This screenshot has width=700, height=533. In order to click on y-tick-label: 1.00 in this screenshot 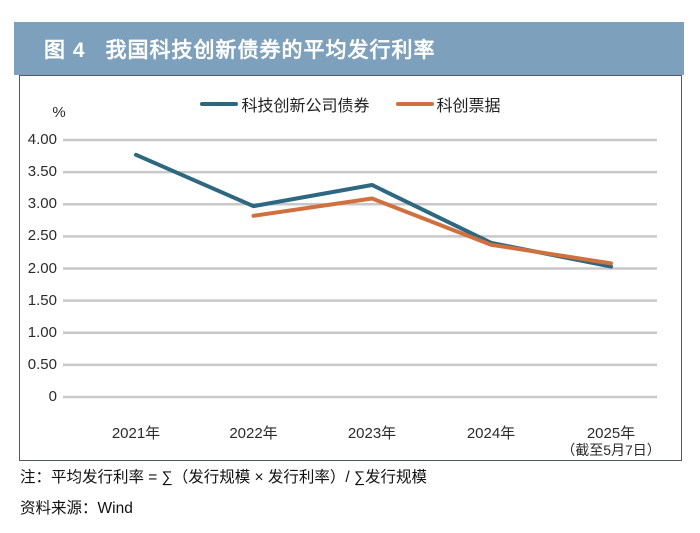, I will do `click(42, 332)`.